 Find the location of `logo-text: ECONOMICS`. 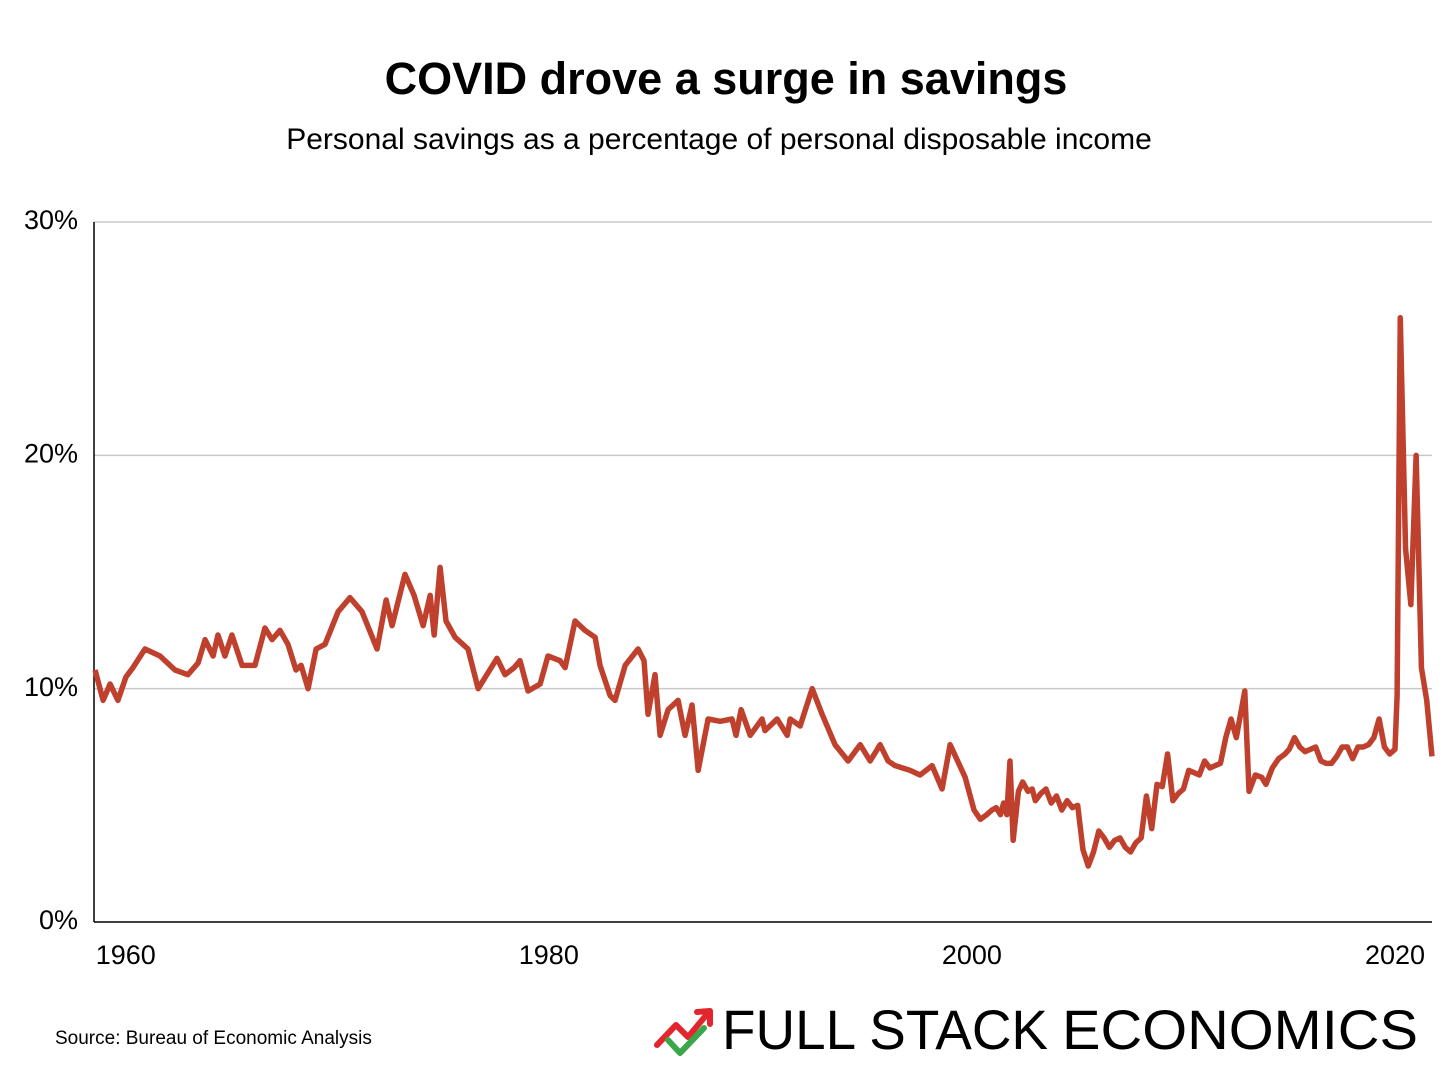

logo-text: ECONOMICS is located at coordinates (1240, 1029).